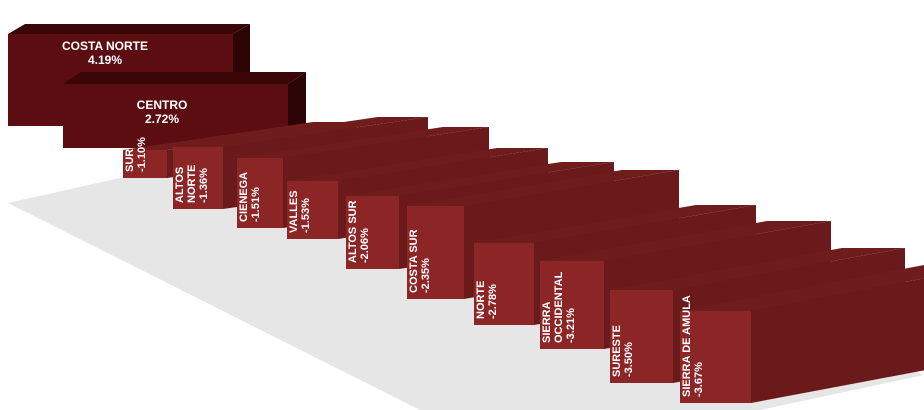 The image size is (924, 410). Describe the element at coordinates (162, 119) in the screenshot. I see `bar-value-label: 2.72%` at that location.